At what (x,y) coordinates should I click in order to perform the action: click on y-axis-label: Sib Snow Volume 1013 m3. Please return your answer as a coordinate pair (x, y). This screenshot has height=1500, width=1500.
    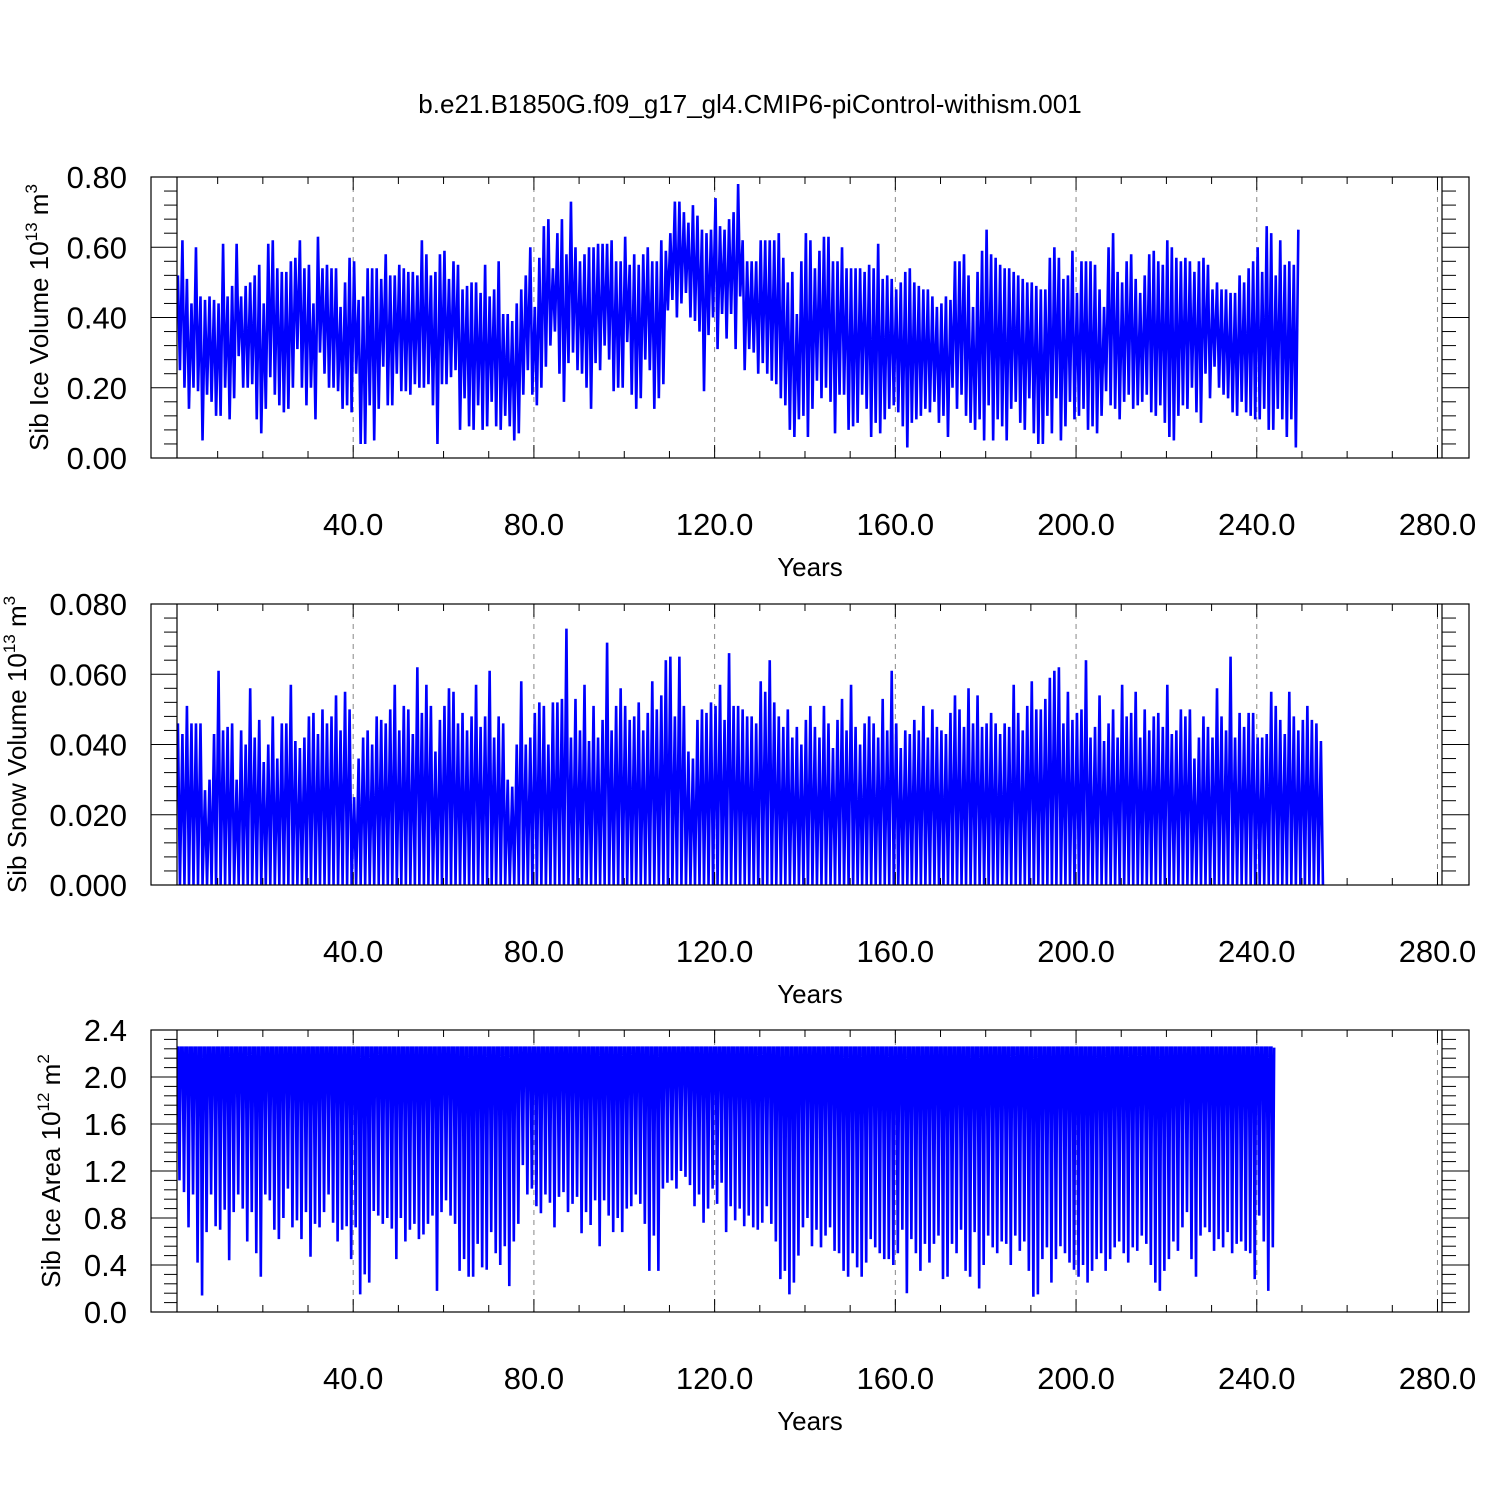
    Looking at the image, I should click on (16, 744).